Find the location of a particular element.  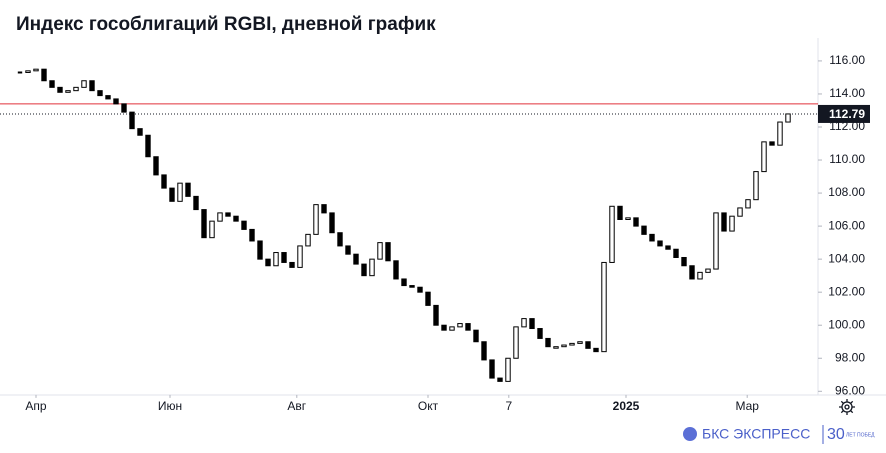

logo-tagline: ЛЕТ ПОБЕД is located at coordinates (860, 435).